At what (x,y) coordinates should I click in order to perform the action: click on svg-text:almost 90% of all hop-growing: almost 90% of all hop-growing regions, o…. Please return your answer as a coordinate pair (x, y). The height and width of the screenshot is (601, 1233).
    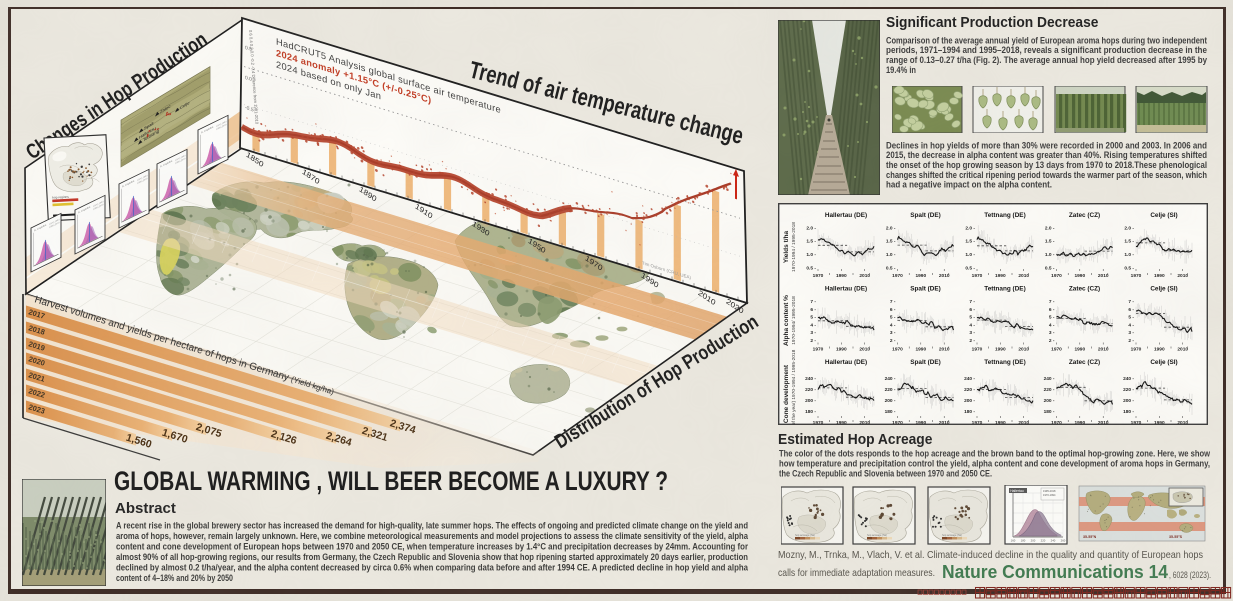
    Looking at the image, I should click on (432, 557).